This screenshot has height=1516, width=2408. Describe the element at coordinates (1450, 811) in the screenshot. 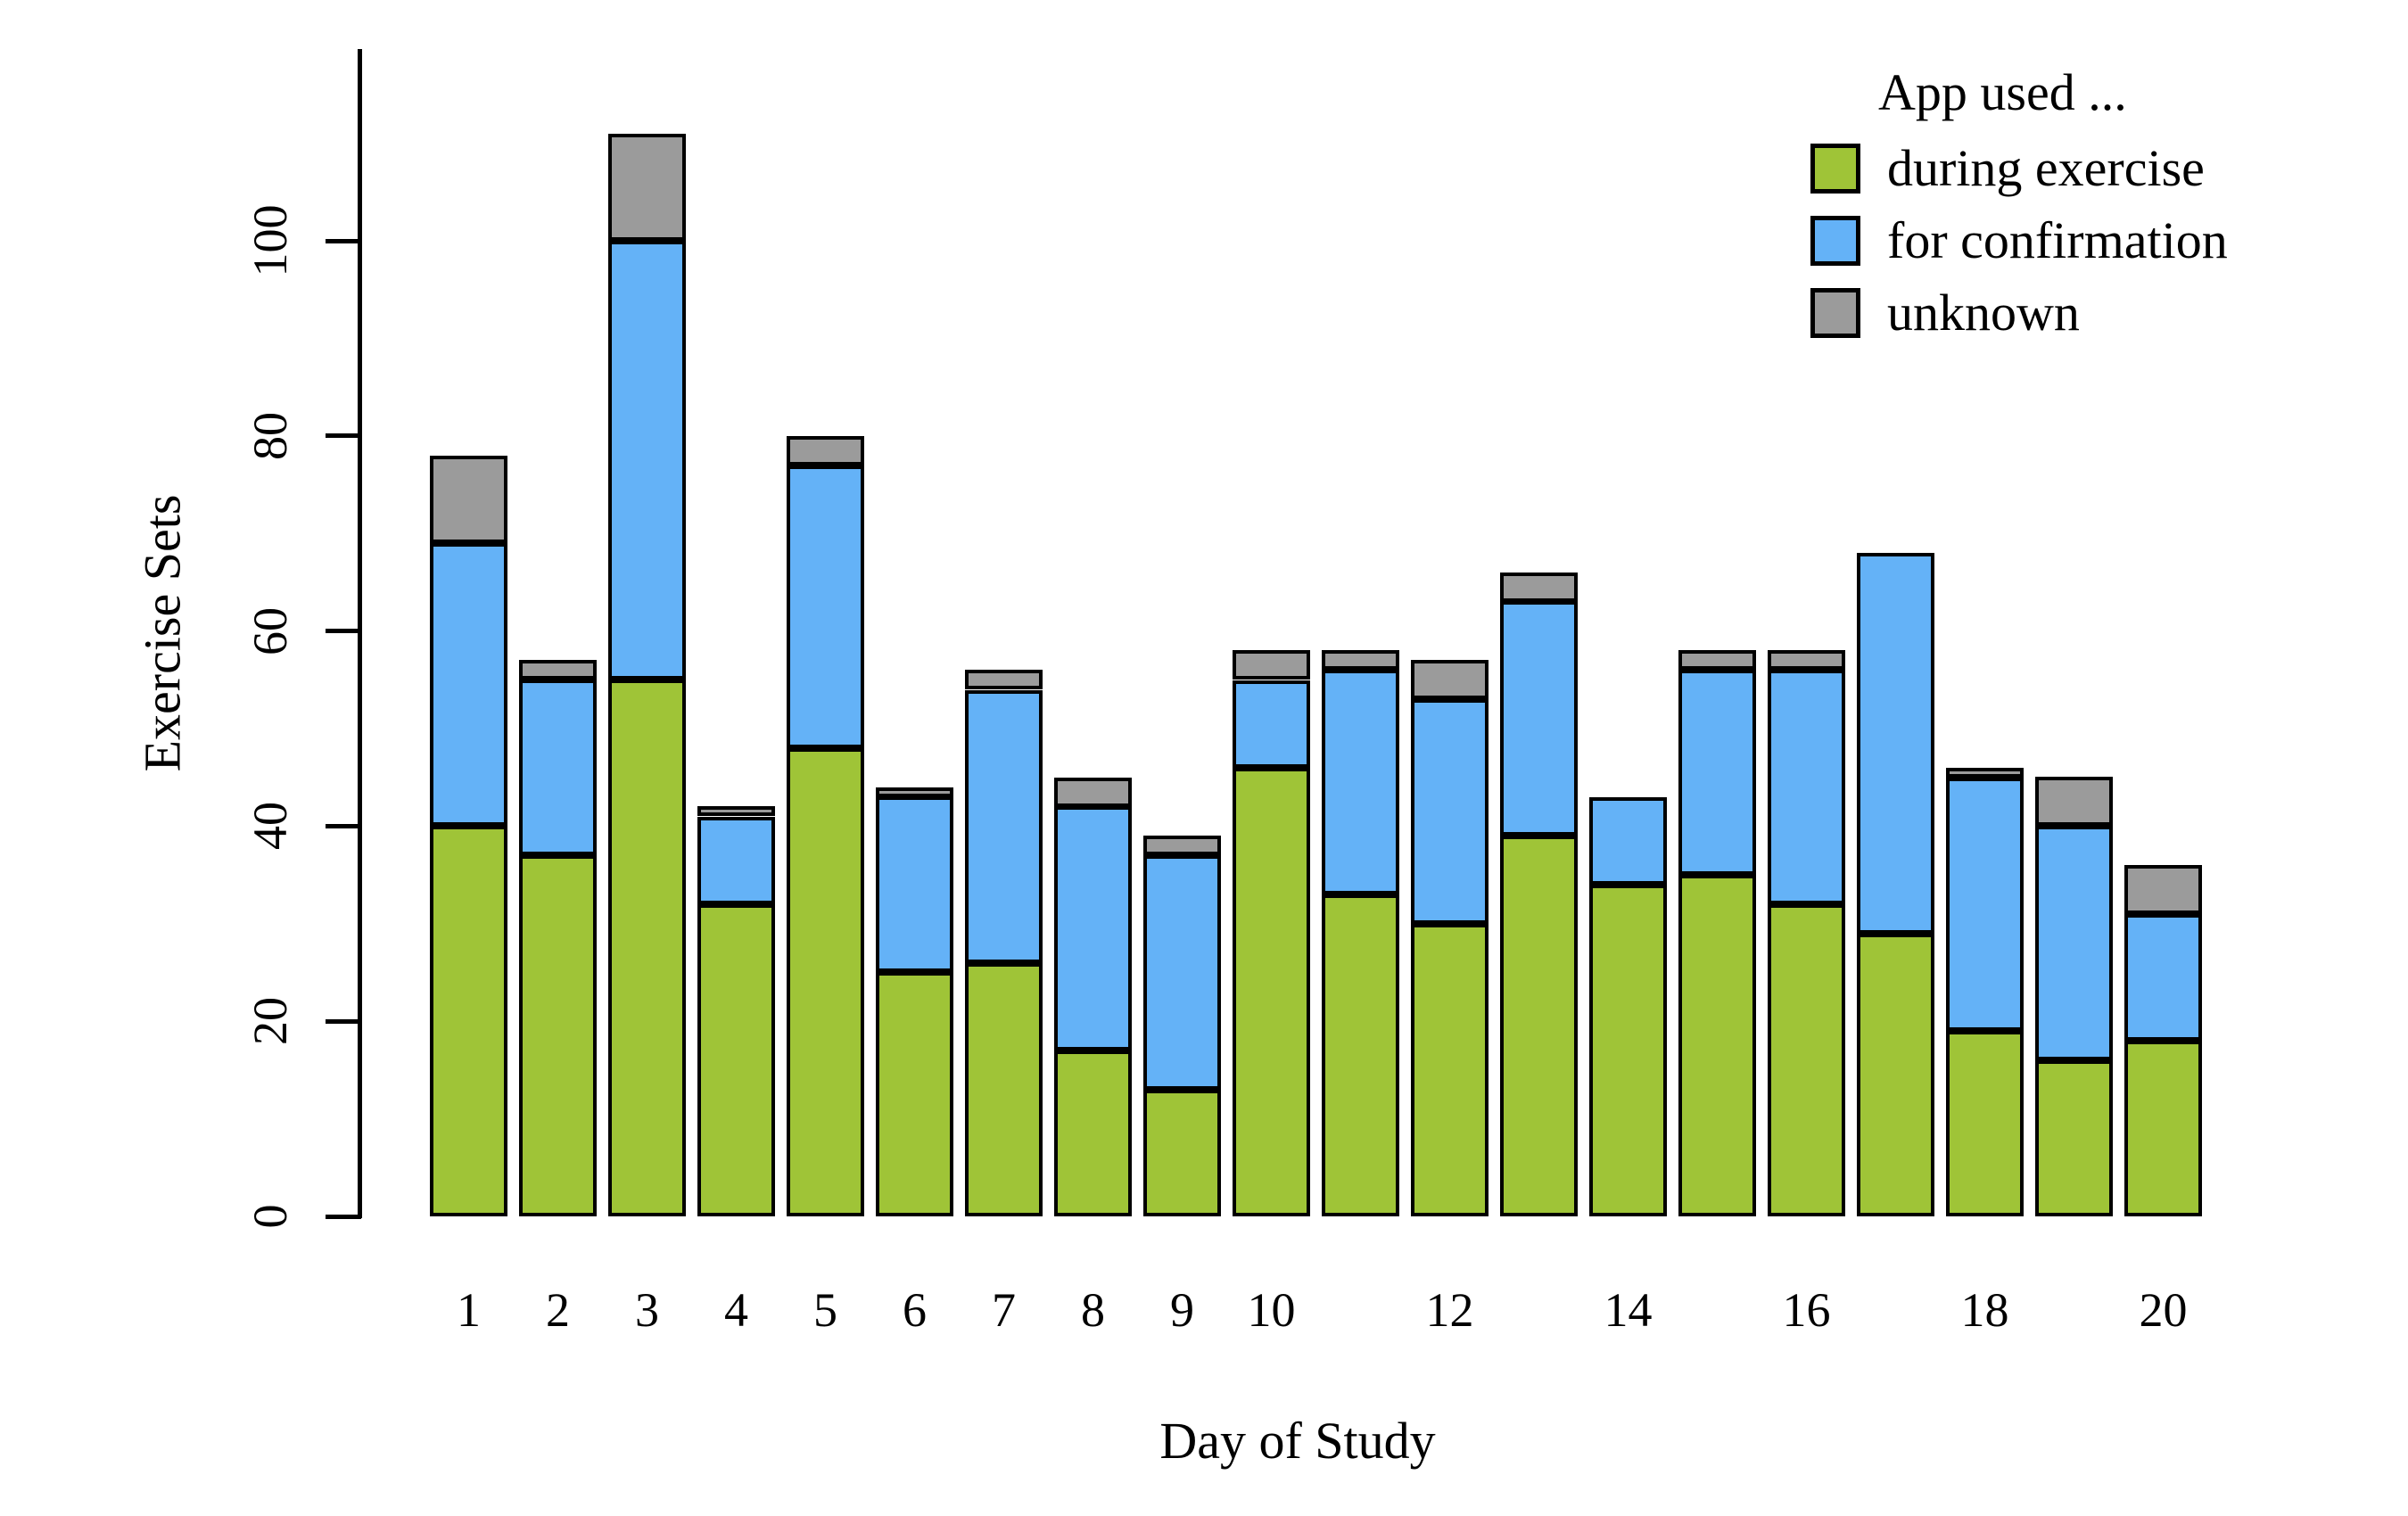

I see `bar-day-12-segment-for-confirmation` at that location.